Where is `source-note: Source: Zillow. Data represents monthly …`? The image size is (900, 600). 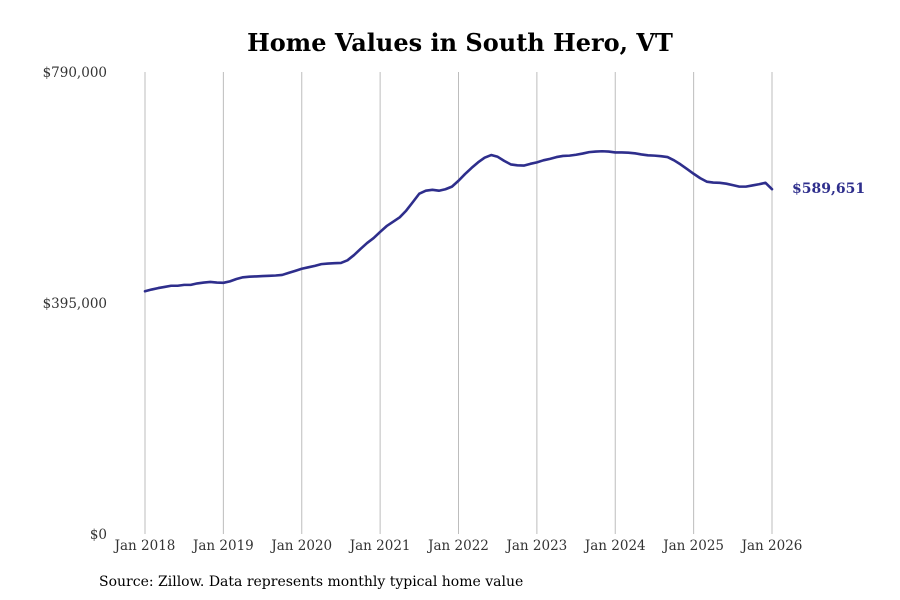
source-note: Source: Zillow. Data represents monthly … is located at coordinates (311, 582).